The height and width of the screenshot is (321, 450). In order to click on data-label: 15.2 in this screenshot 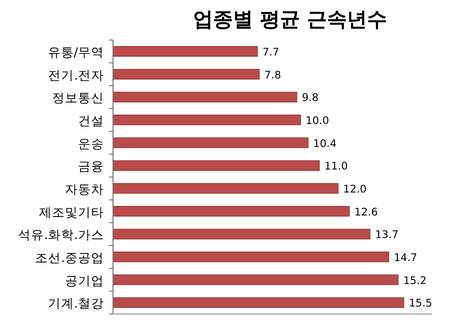, I will do `click(415, 280)`.